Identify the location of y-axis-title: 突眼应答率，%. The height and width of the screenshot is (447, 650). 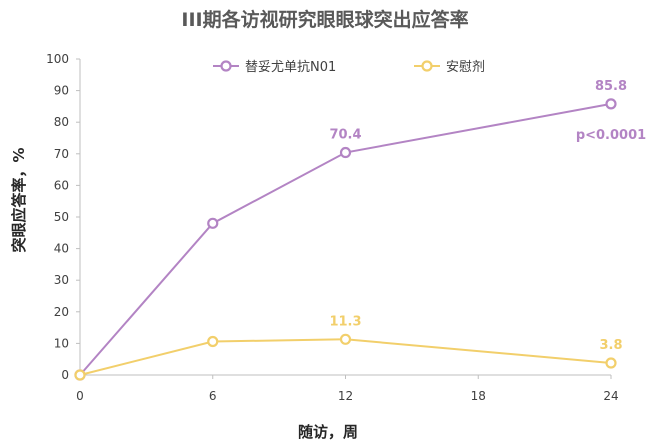
(19, 199).